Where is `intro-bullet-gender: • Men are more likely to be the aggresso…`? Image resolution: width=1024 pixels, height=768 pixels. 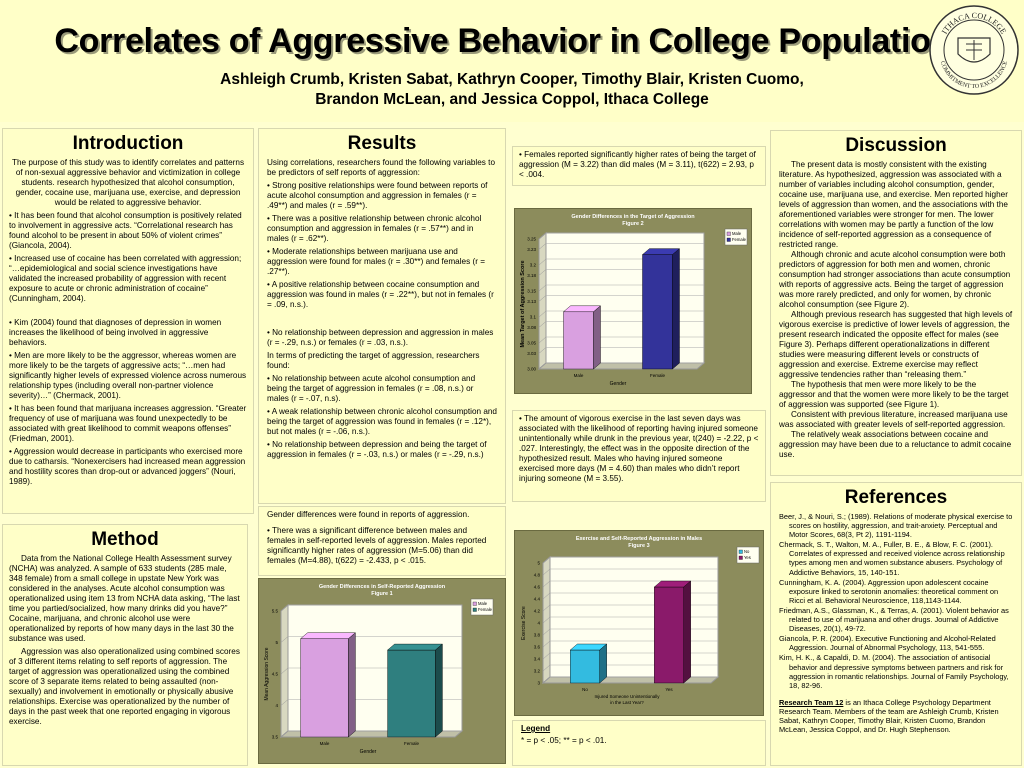
intro-bullet-gender: • Men are more likely to be the aggresso… is located at coordinates (128, 375).